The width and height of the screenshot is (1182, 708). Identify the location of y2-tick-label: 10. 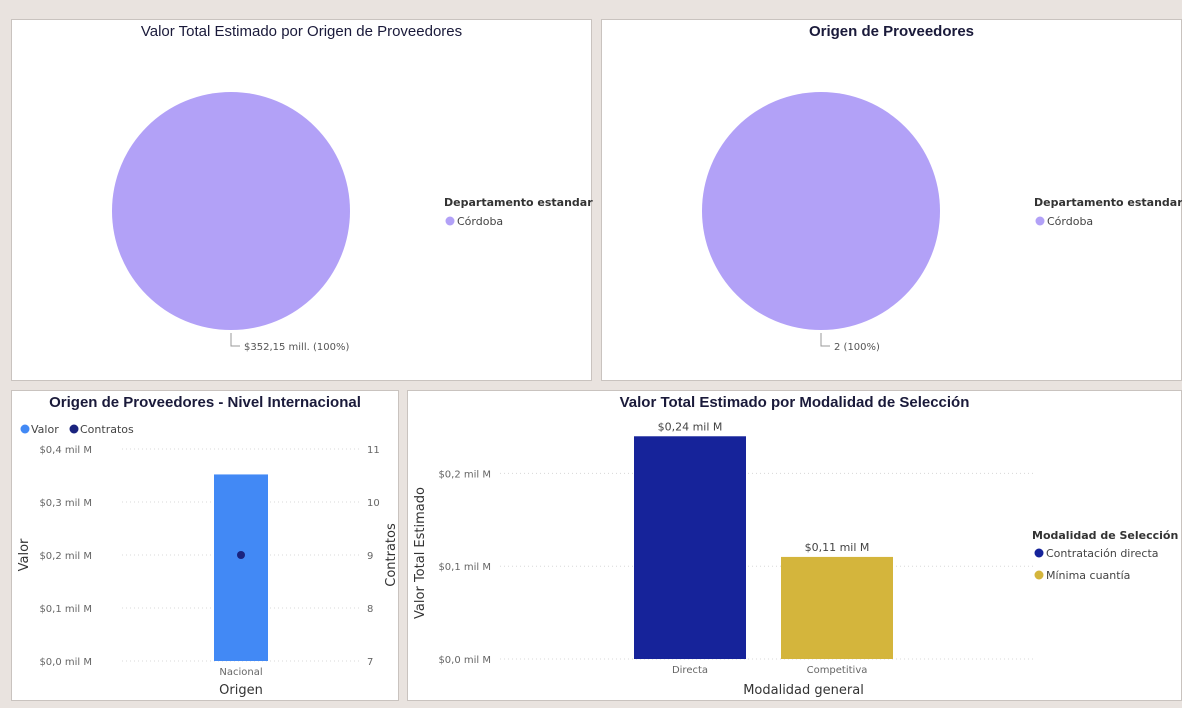
(373, 503).